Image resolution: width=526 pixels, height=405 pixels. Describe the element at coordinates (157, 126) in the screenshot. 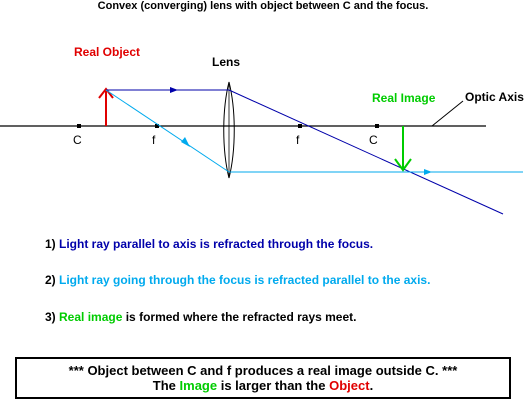

I see `f-left-marker` at that location.